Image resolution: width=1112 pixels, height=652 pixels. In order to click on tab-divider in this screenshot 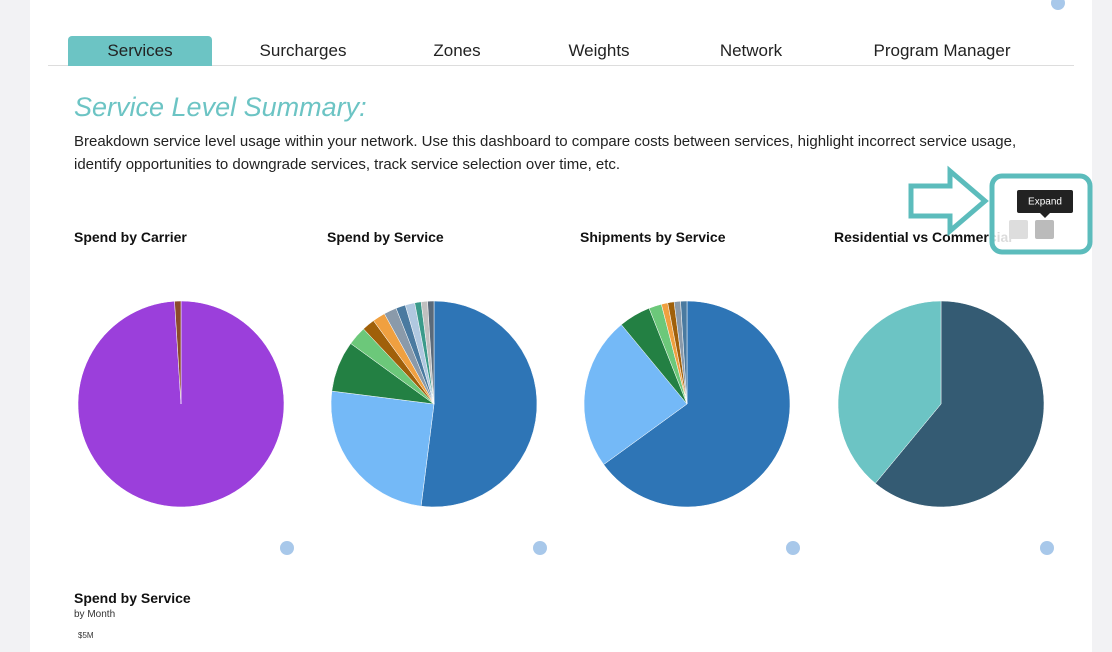, I will do `click(561, 65)`.